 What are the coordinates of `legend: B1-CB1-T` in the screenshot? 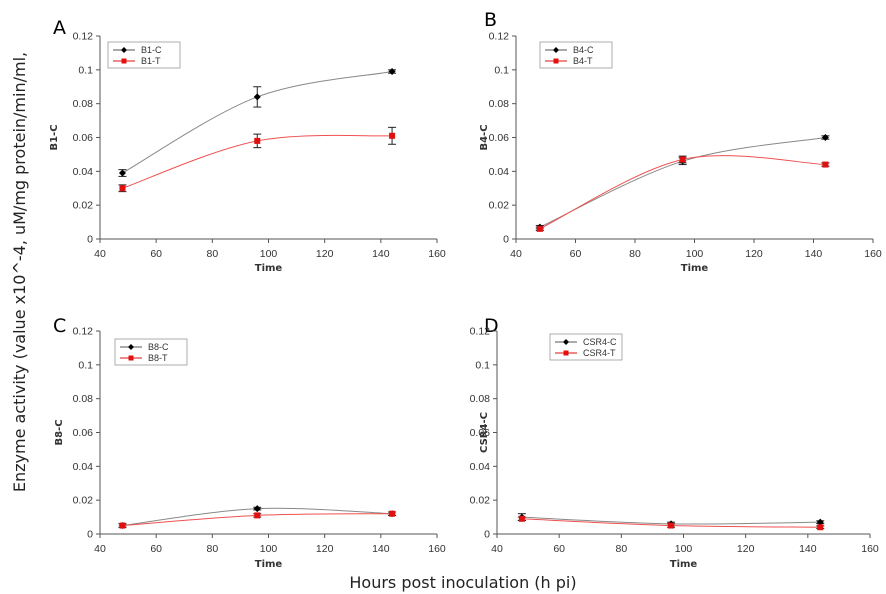 It's located at (144, 55).